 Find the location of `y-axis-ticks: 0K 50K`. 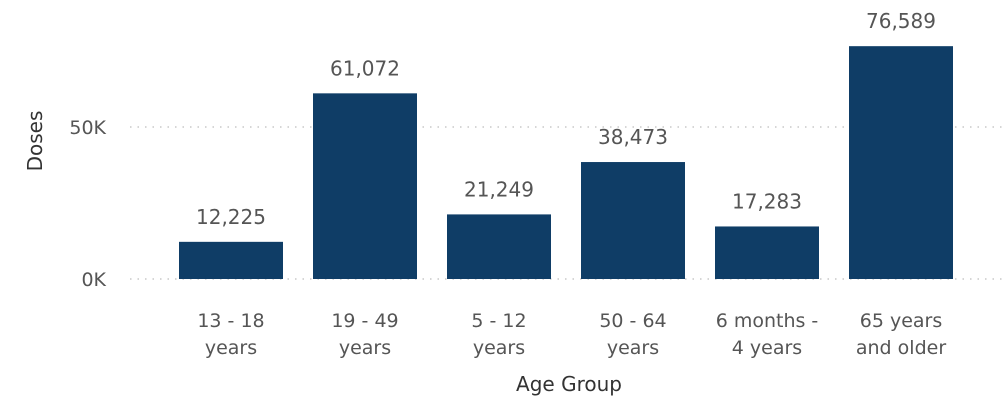

y-axis-ticks: 0K 50K is located at coordinates (87, 204).